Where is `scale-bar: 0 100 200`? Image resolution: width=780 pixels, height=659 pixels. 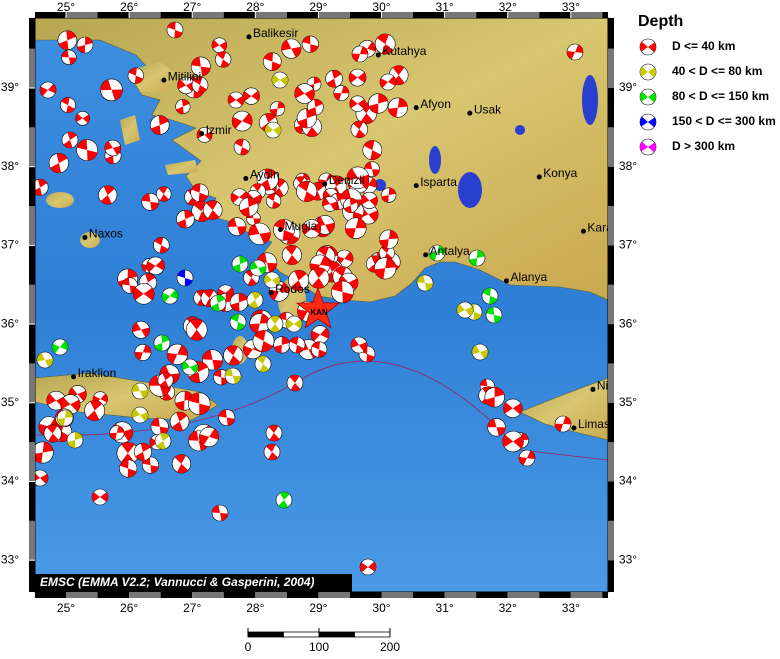
scale-bar: 0 100 200 is located at coordinates (322, 641).